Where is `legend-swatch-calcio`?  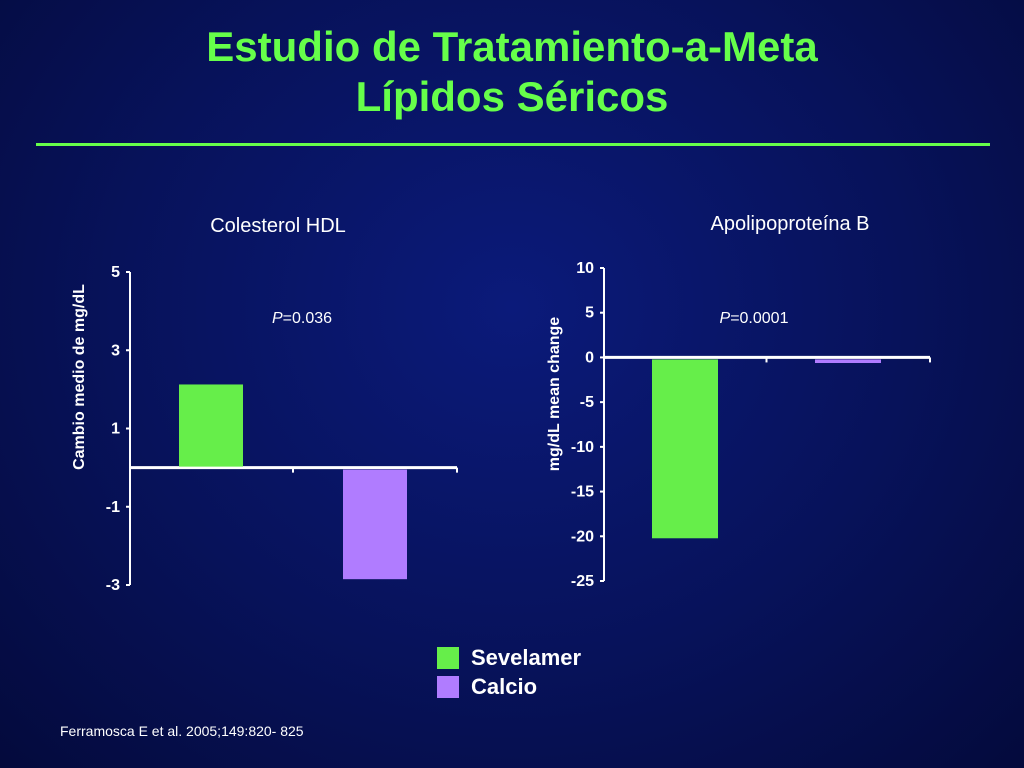
legend-swatch-calcio is located at coordinates (448, 686).